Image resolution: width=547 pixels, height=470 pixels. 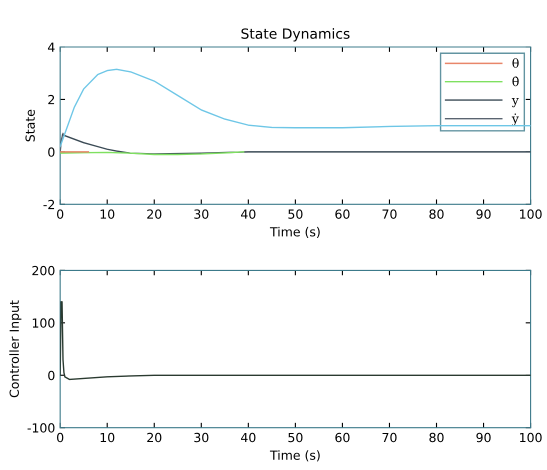 I want to click on y-tick-label: 200, so click(x=43, y=271).